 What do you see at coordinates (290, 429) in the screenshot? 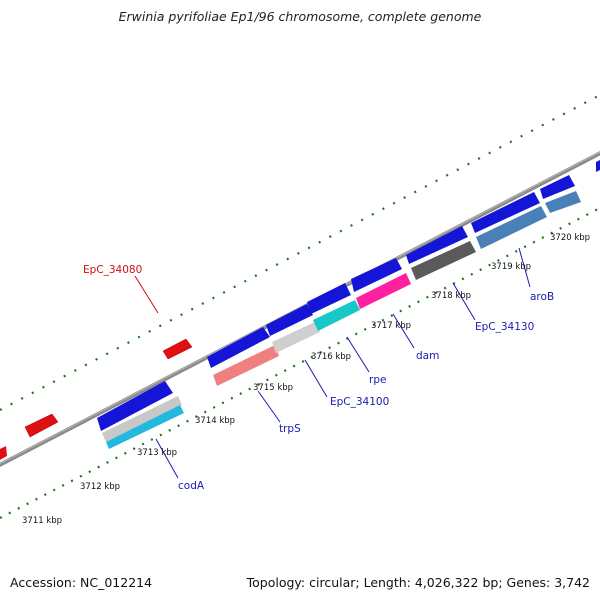
I see `gene-label-trpS: trpS` at bounding box center [290, 429].